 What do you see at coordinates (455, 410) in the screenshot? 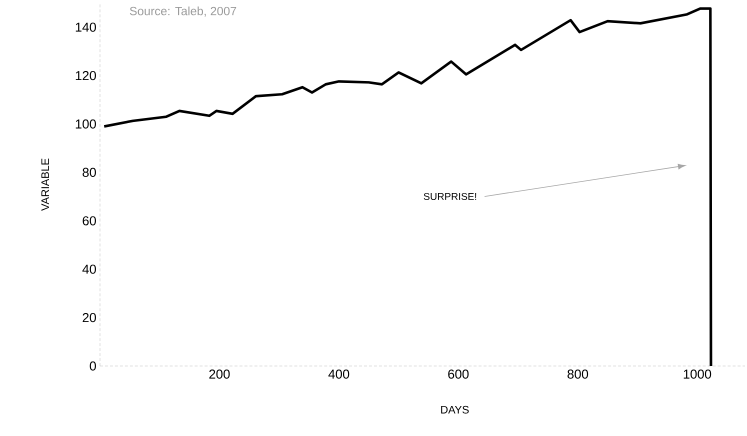
I see `x-axis-title: DAYS` at bounding box center [455, 410].